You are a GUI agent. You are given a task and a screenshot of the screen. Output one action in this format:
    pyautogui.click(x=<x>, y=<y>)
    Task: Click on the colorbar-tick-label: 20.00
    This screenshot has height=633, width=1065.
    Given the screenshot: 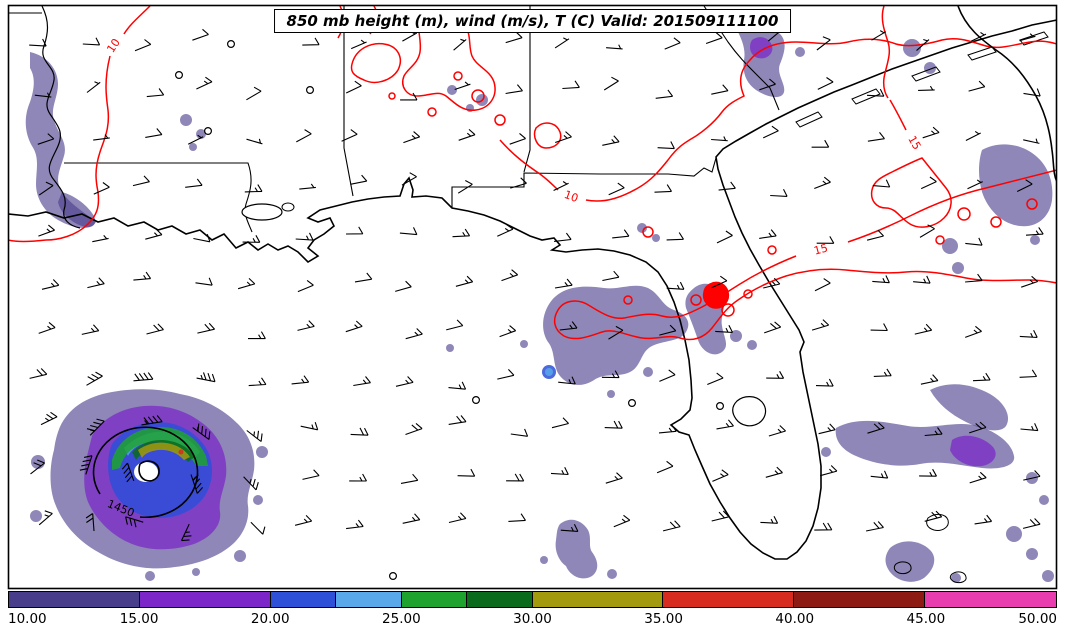 What is the action you would take?
    pyautogui.click(x=270, y=619)
    